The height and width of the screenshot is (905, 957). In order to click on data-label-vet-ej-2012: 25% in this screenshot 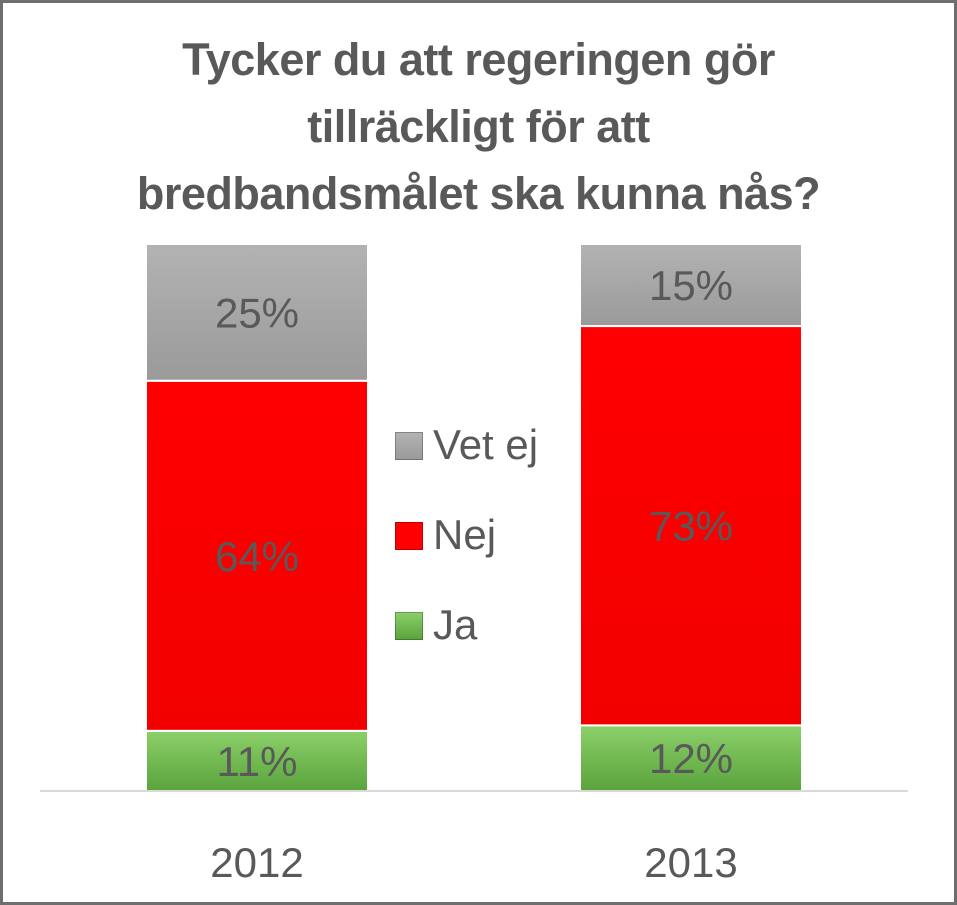, I will do `click(257, 312)`.